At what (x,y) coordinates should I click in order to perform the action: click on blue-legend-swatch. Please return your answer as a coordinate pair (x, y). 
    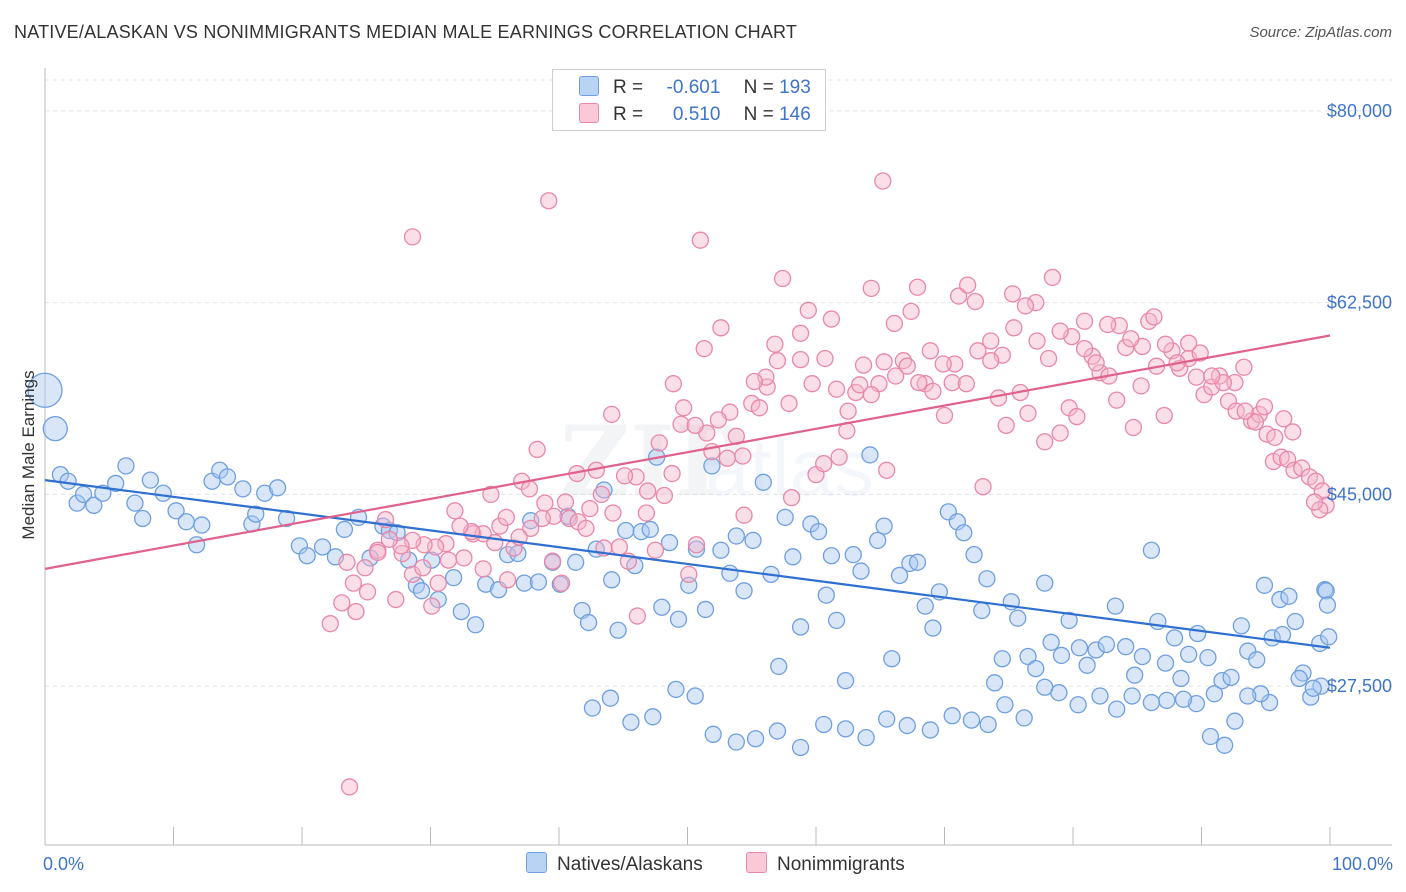
    Looking at the image, I should click on (536, 862).